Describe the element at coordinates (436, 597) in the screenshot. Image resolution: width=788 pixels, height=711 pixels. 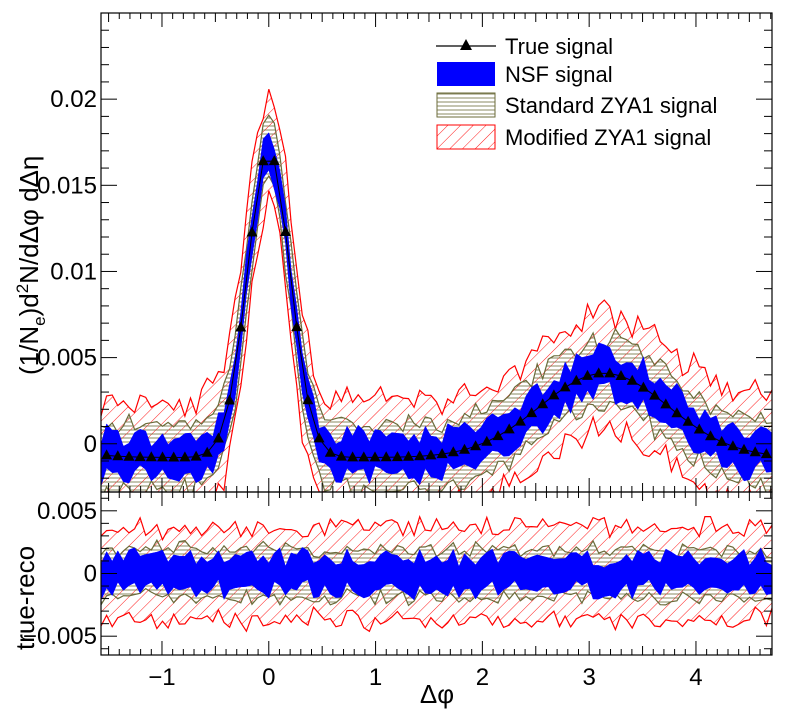
I see `ratio-standard-lower-edge` at that location.